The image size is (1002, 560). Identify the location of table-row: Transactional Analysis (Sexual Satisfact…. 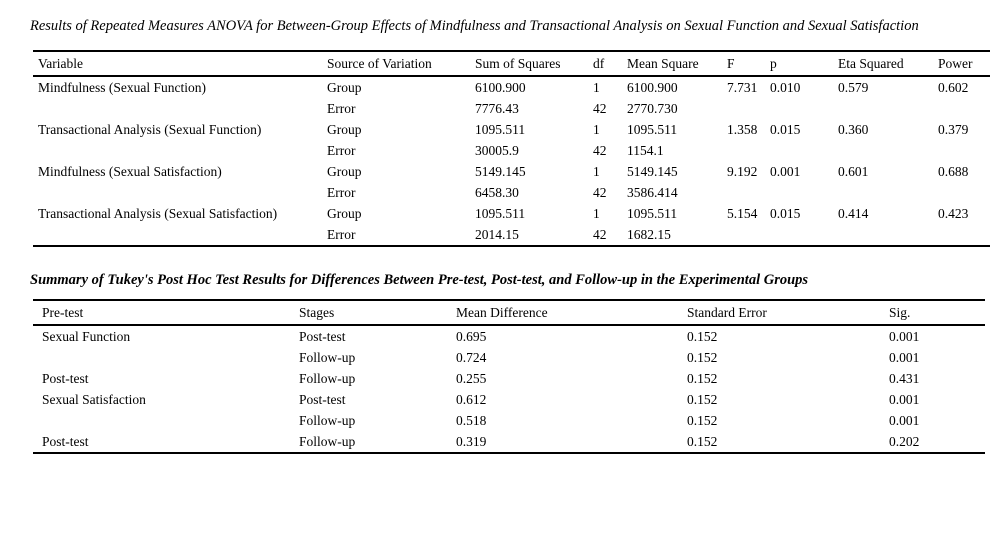
(511, 213).